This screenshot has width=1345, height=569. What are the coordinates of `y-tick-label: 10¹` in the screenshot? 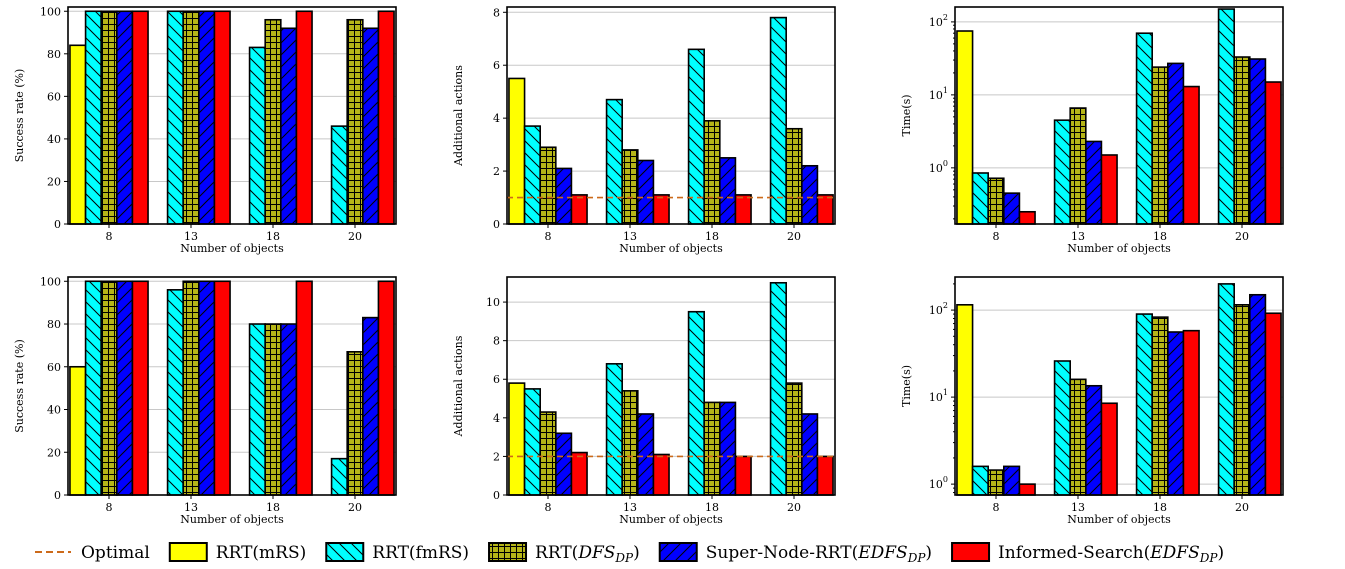 It's located at (938, 94).